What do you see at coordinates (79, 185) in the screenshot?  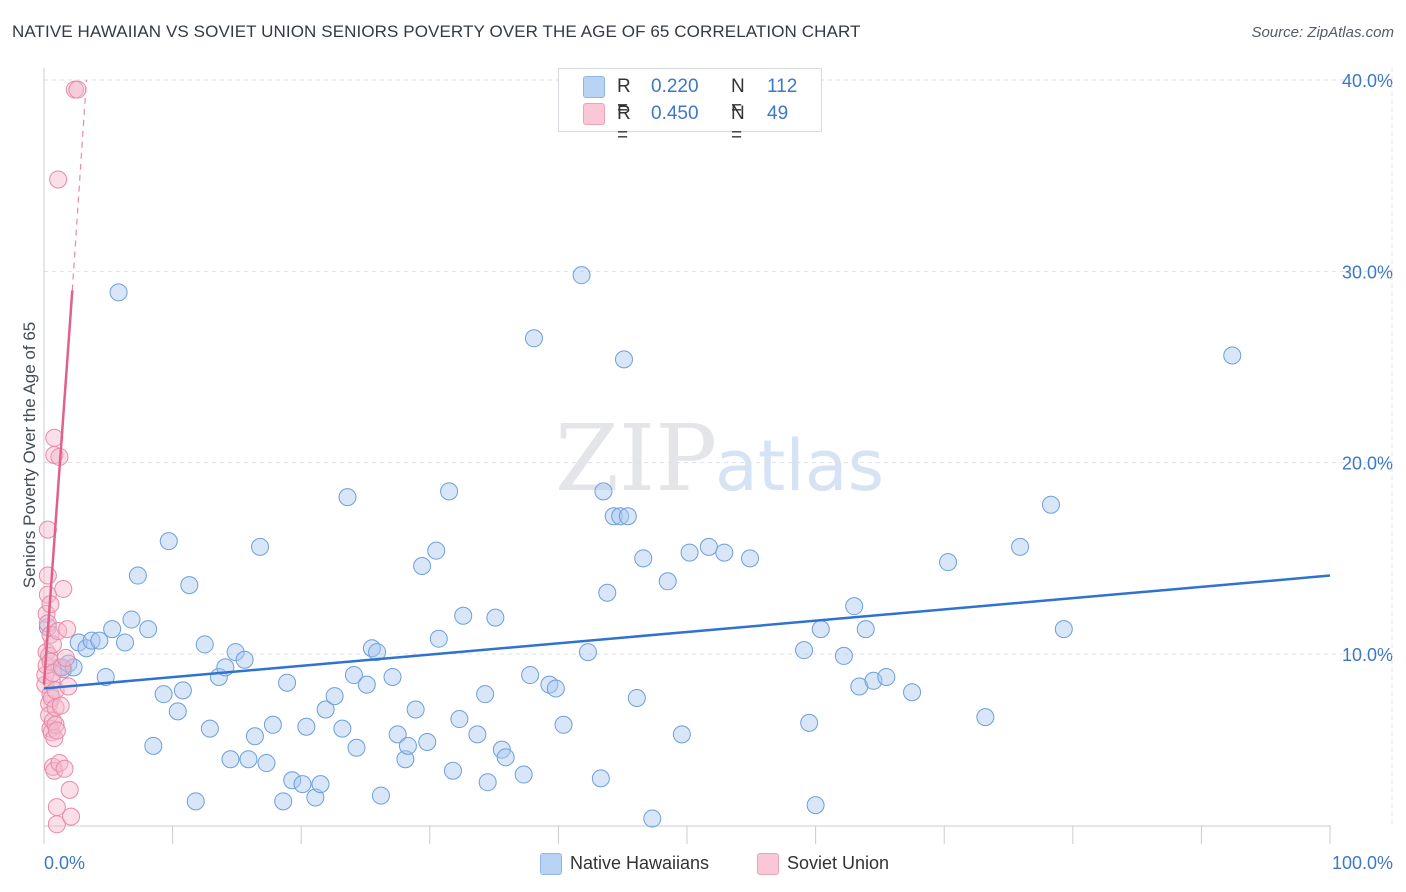 I see `trend-line-extension-soviet-union` at bounding box center [79, 185].